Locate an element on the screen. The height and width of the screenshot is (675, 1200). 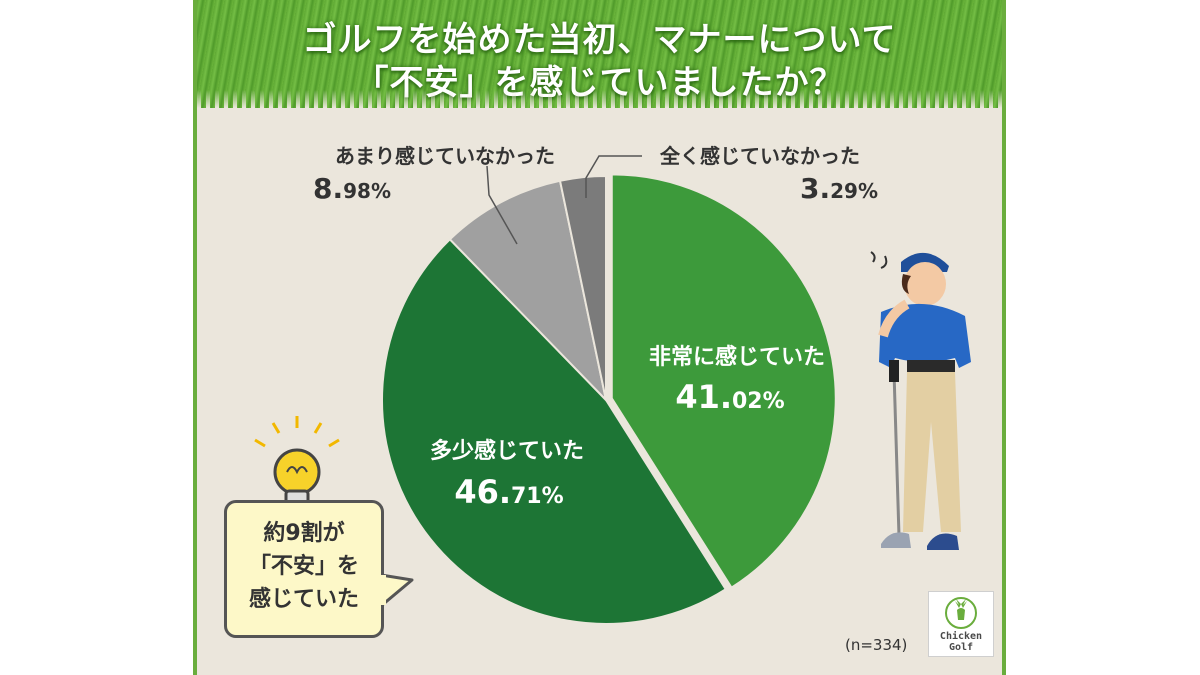
slice-value-somewhat: 46.71% is located at coordinates (508, 492).